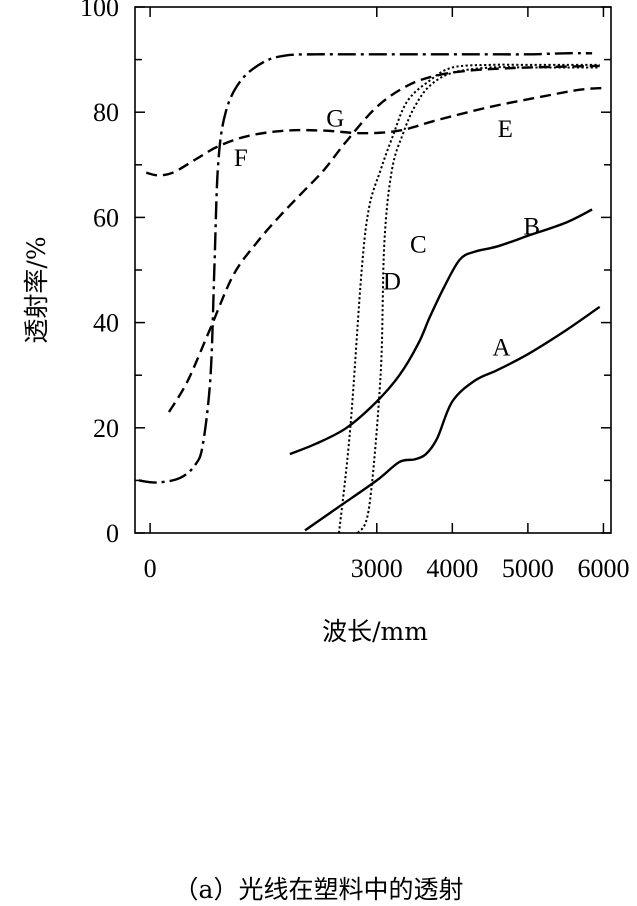 The image size is (637, 906). What do you see at coordinates (392, 282) in the screenshot?
I see `series-label-d: D` at bounding box center [392, 282].